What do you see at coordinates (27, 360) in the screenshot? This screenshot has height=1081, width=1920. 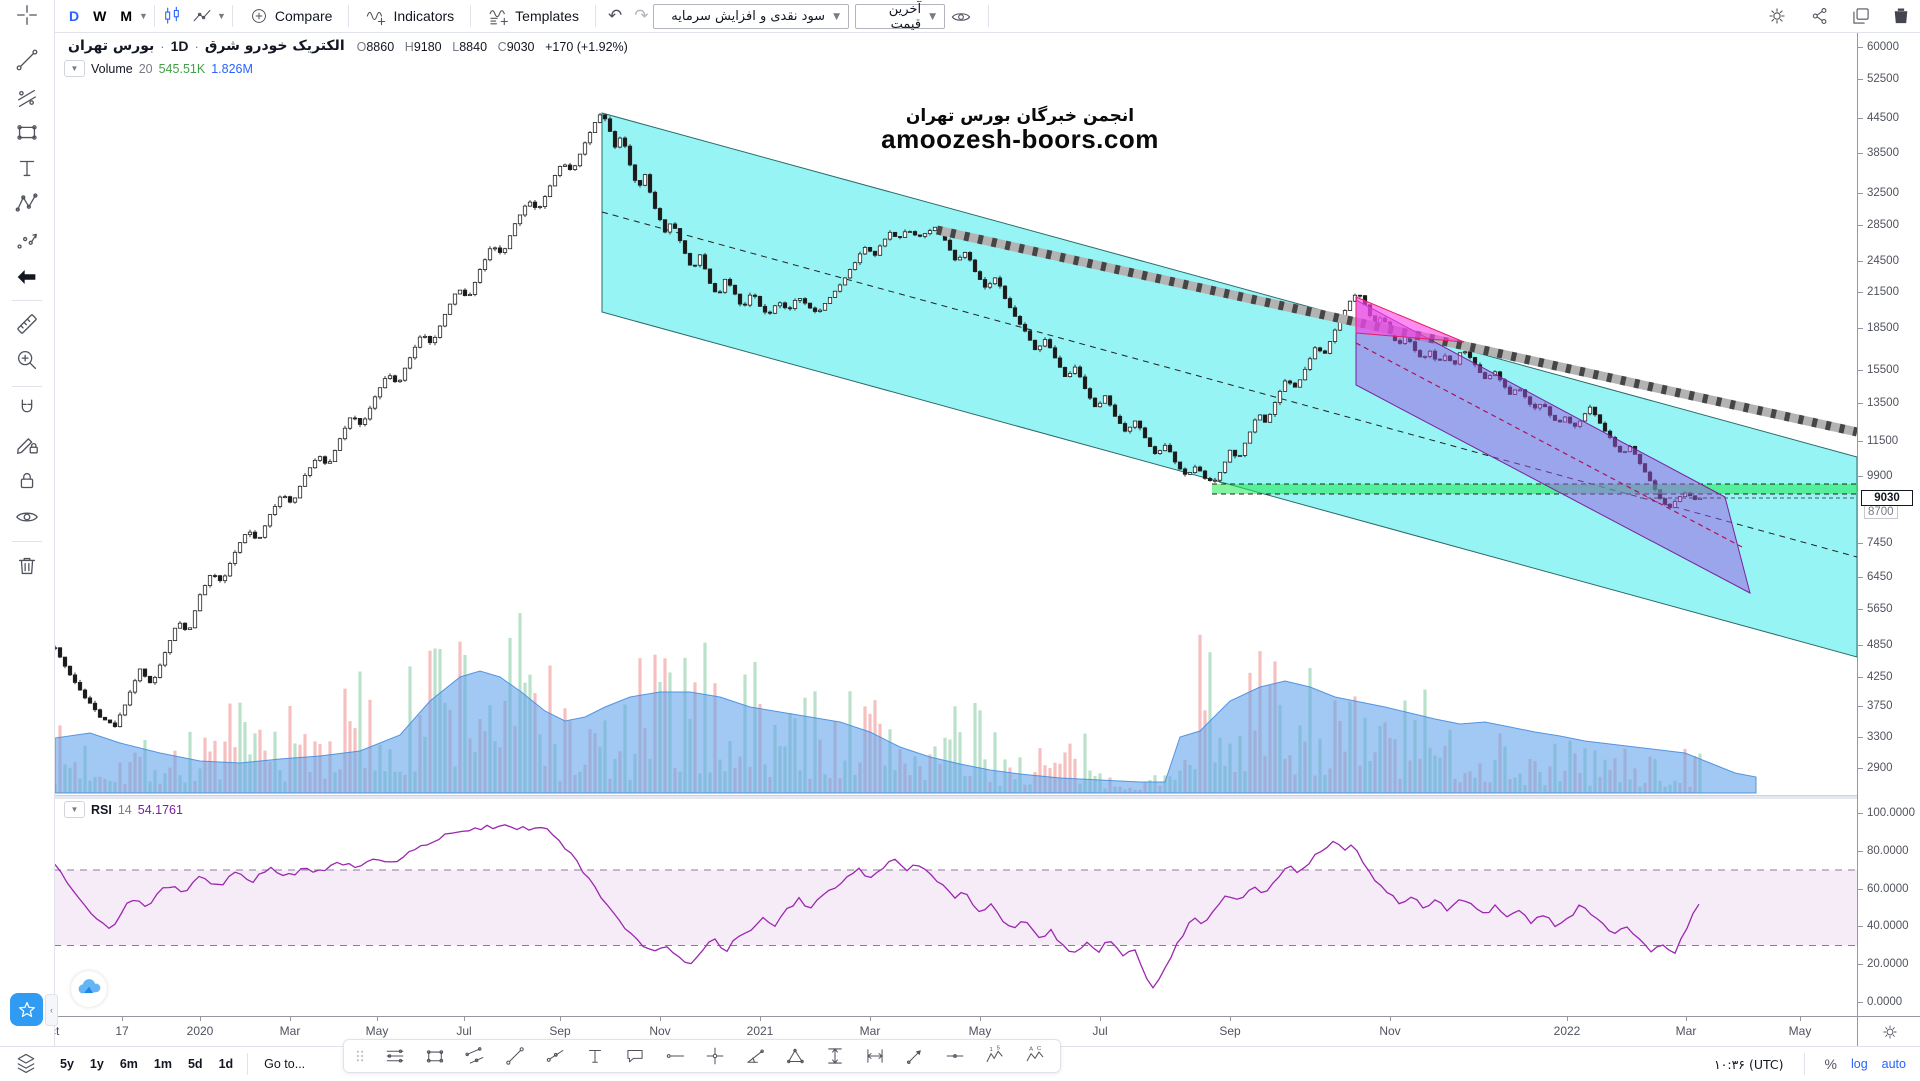 I see `zoom-in-icon` at bounding box center [27, 360].